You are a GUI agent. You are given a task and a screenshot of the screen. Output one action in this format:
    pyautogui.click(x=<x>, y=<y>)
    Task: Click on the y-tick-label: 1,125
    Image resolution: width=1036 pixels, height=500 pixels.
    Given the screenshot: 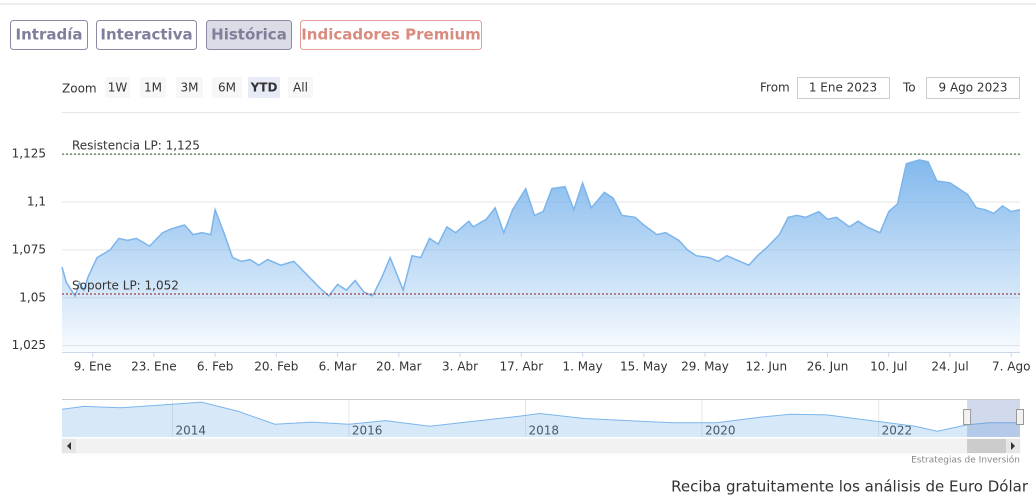 What is the action you would take?
    pyautogui.click(x=29, y=154)
    